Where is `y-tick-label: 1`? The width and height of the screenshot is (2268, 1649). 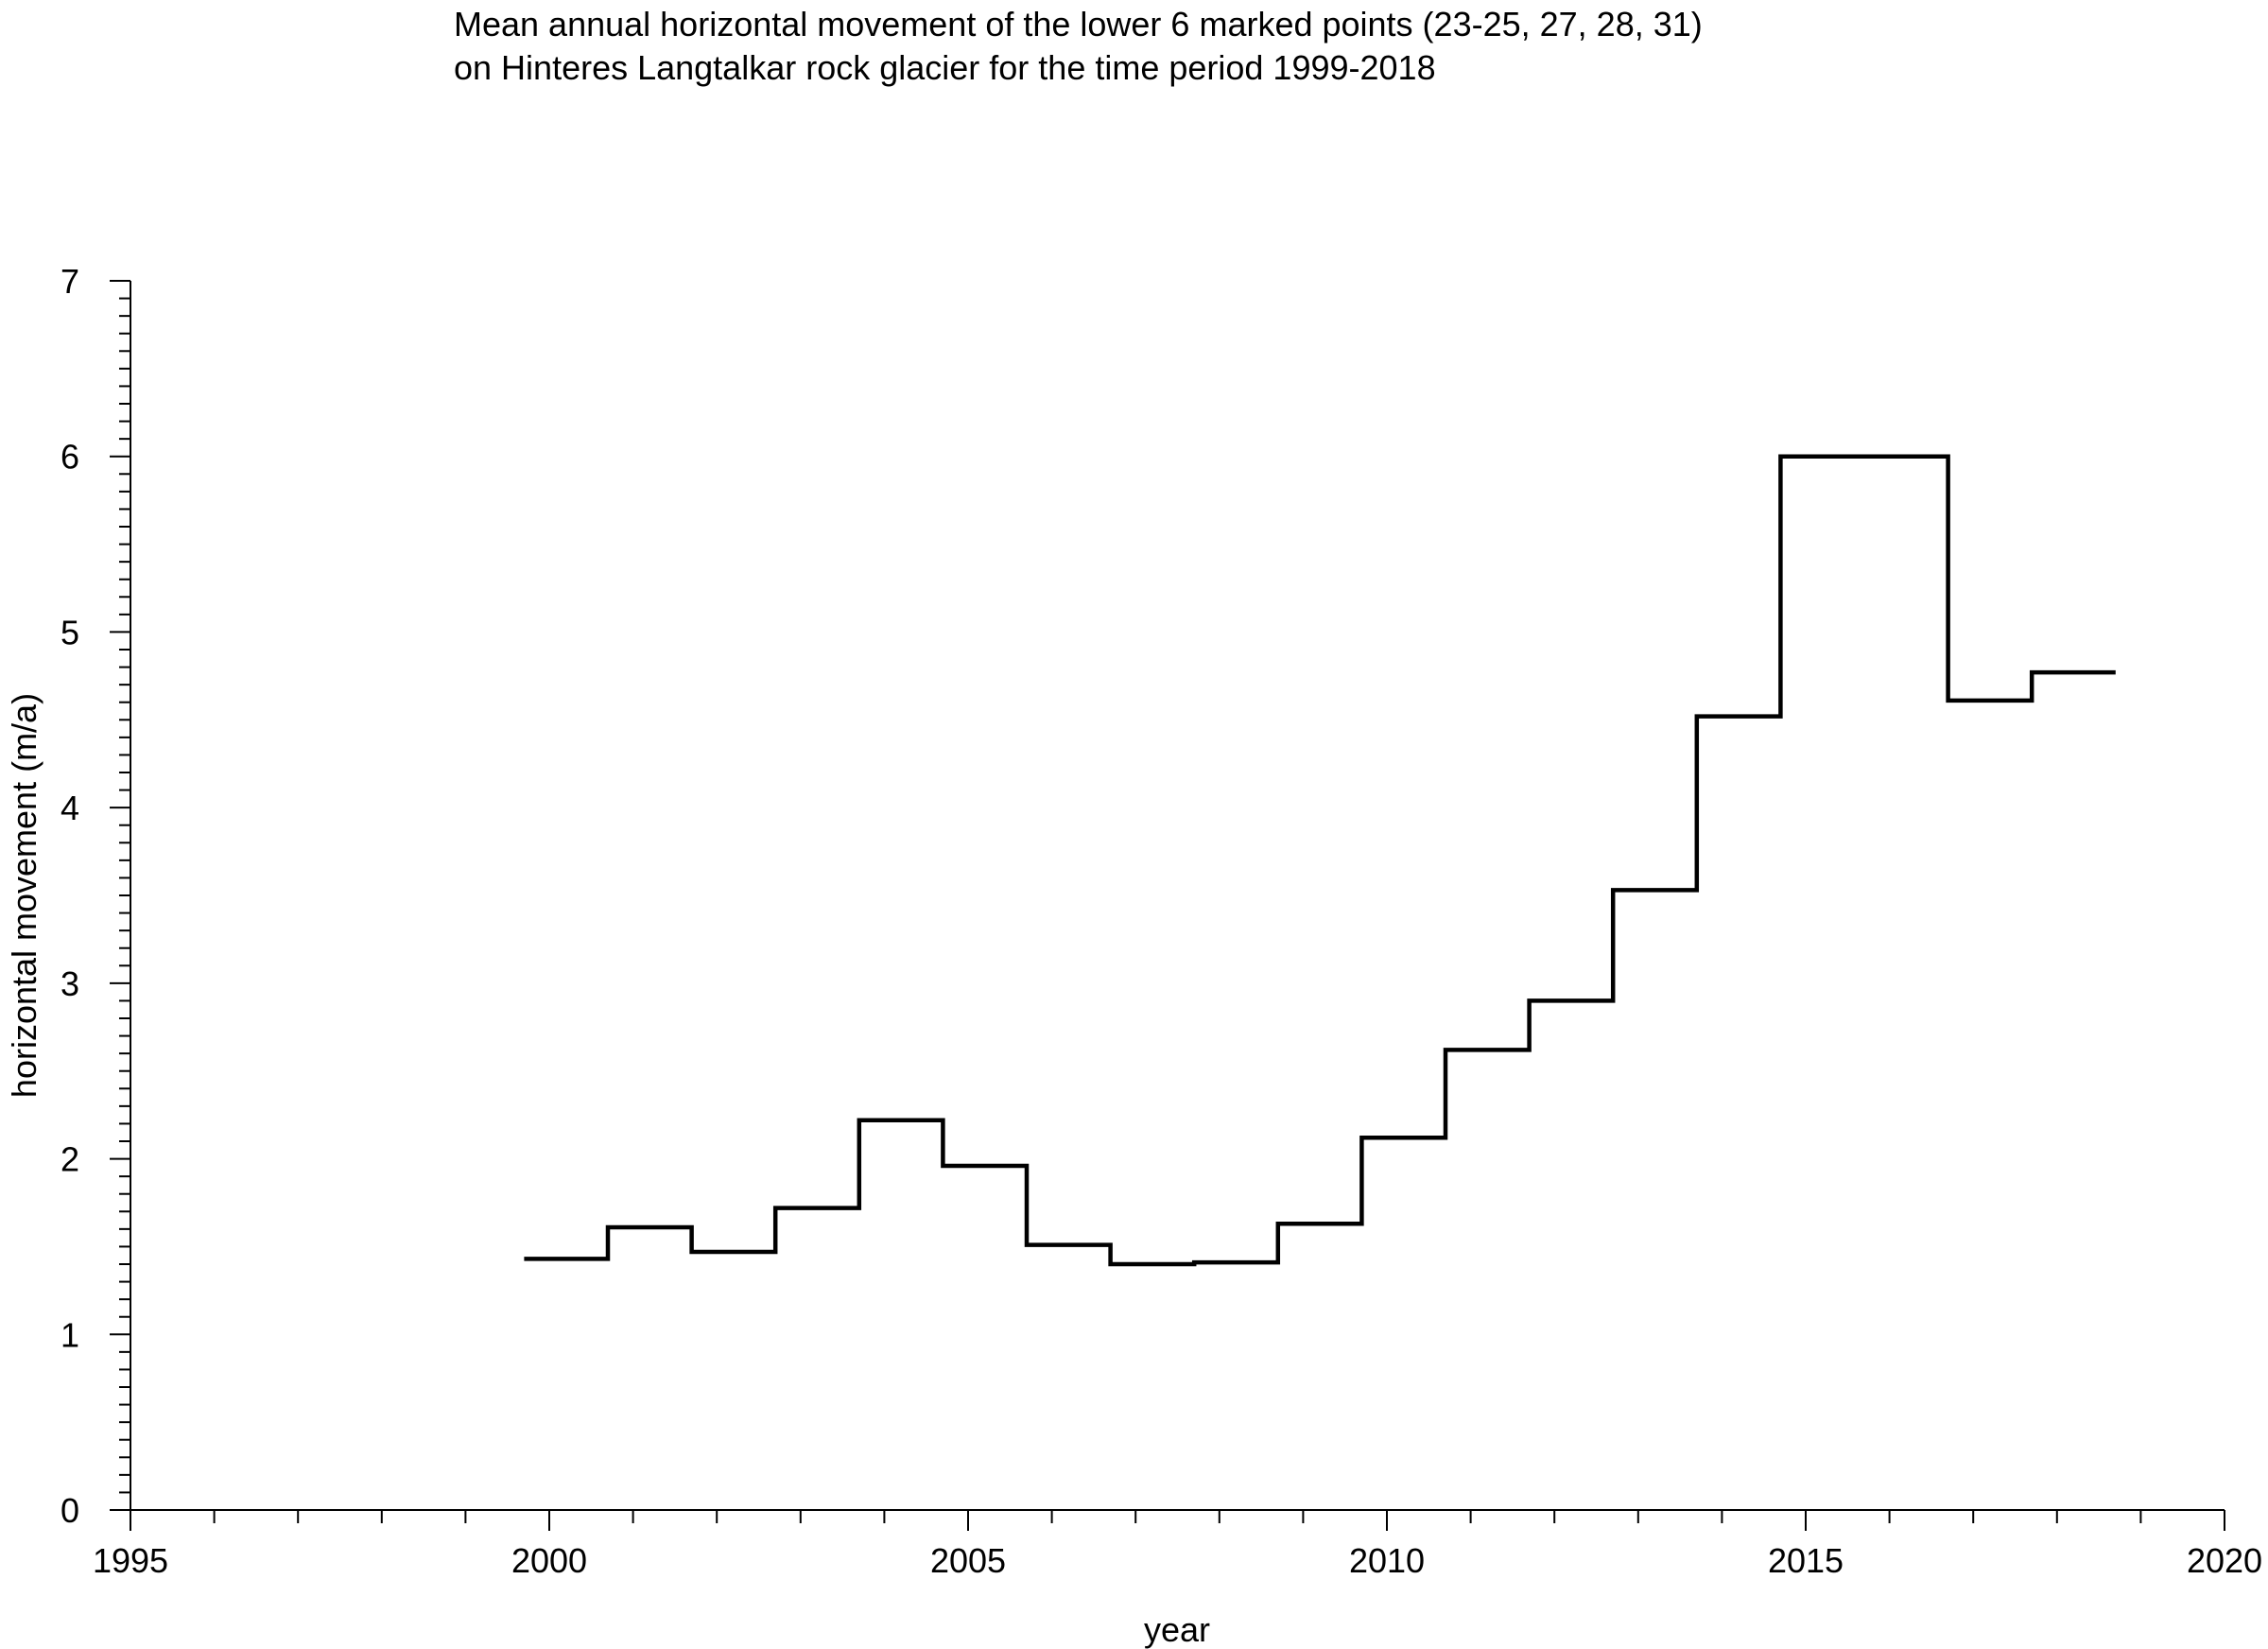 y-tick-label: 1 is located at coordinates (70, 1334).